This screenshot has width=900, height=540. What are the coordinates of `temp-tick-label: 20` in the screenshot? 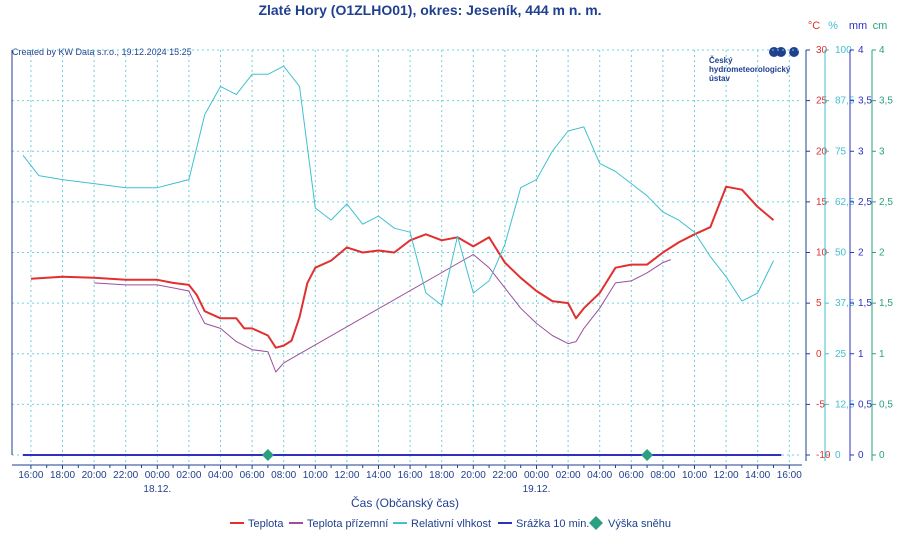 It's located at (822, 151).